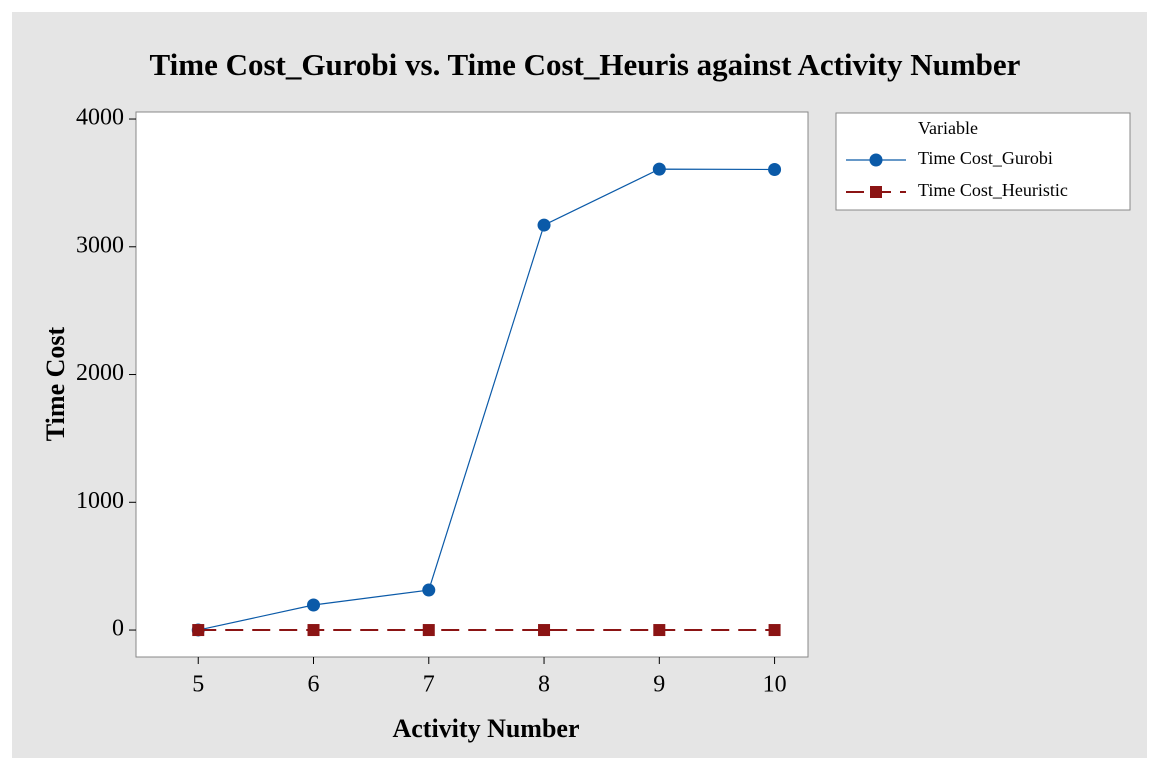 Image resolution: width=1151 pixels, height=775 pixels. Describe the element at coordinates (993, 190) in the screenshot. I see `legend-label: Time Cost_Heuristic` at that location.